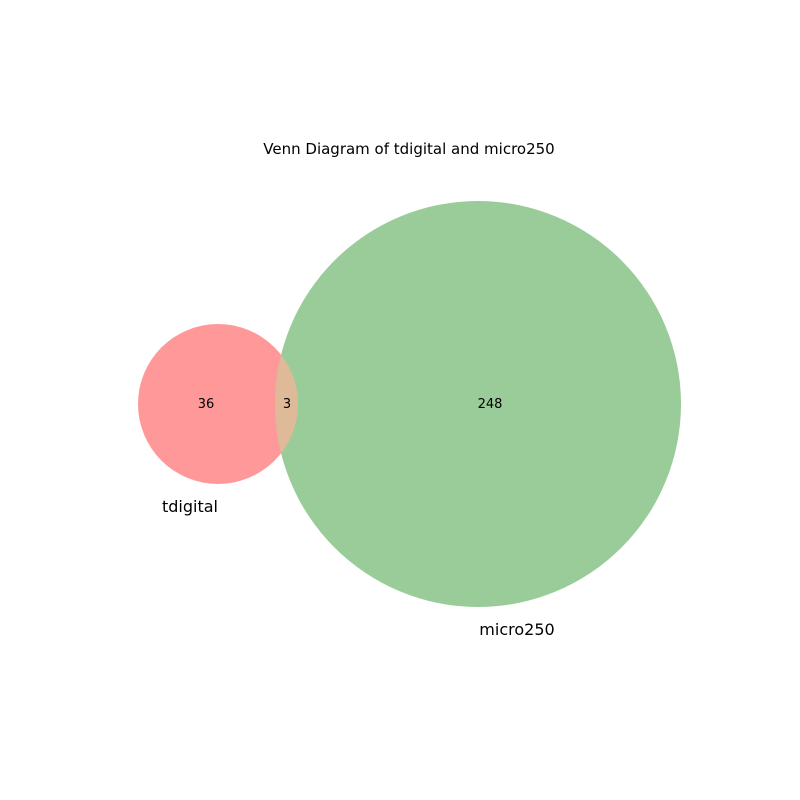  Describe the element at coordinates (490, 404) in the screenshot. I see `micro250-only-count: 248` at that location.